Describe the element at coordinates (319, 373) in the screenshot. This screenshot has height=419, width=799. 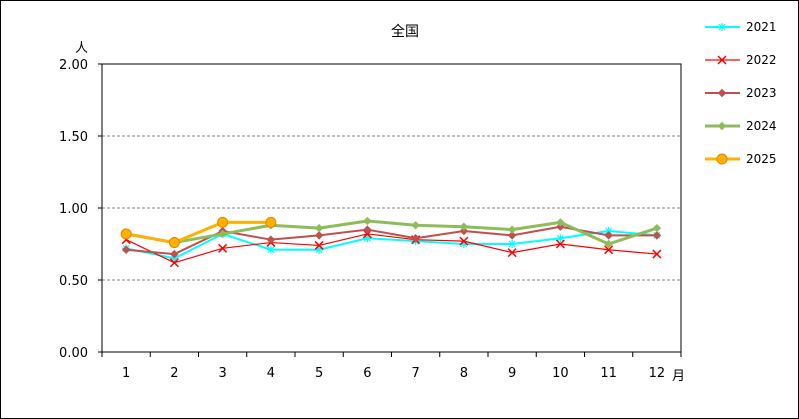
I see `x-tick-label: 5` at that location.